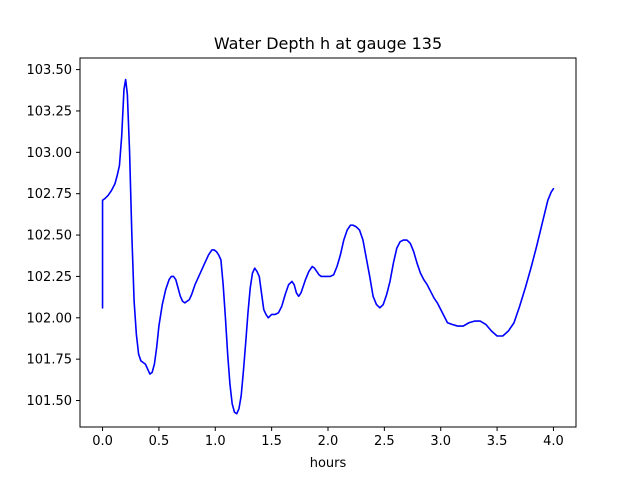  What do you see at coordinates (328, 43) in the screenshot?
I see `chart-title: Water Depth h at gauge 135` at bounding box center [328, 43].